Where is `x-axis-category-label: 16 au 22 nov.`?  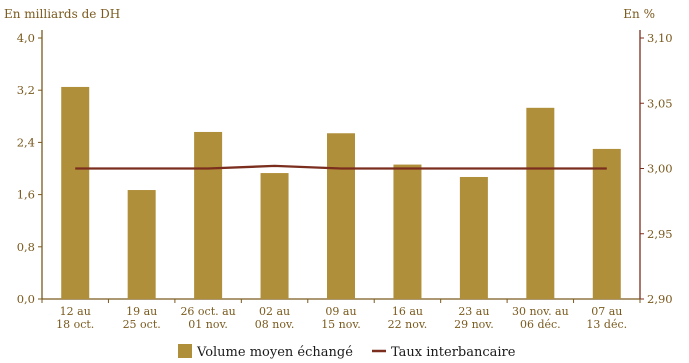
x-axis-category-label: 16 au 22 nov. is located at coordinates (408, 318).